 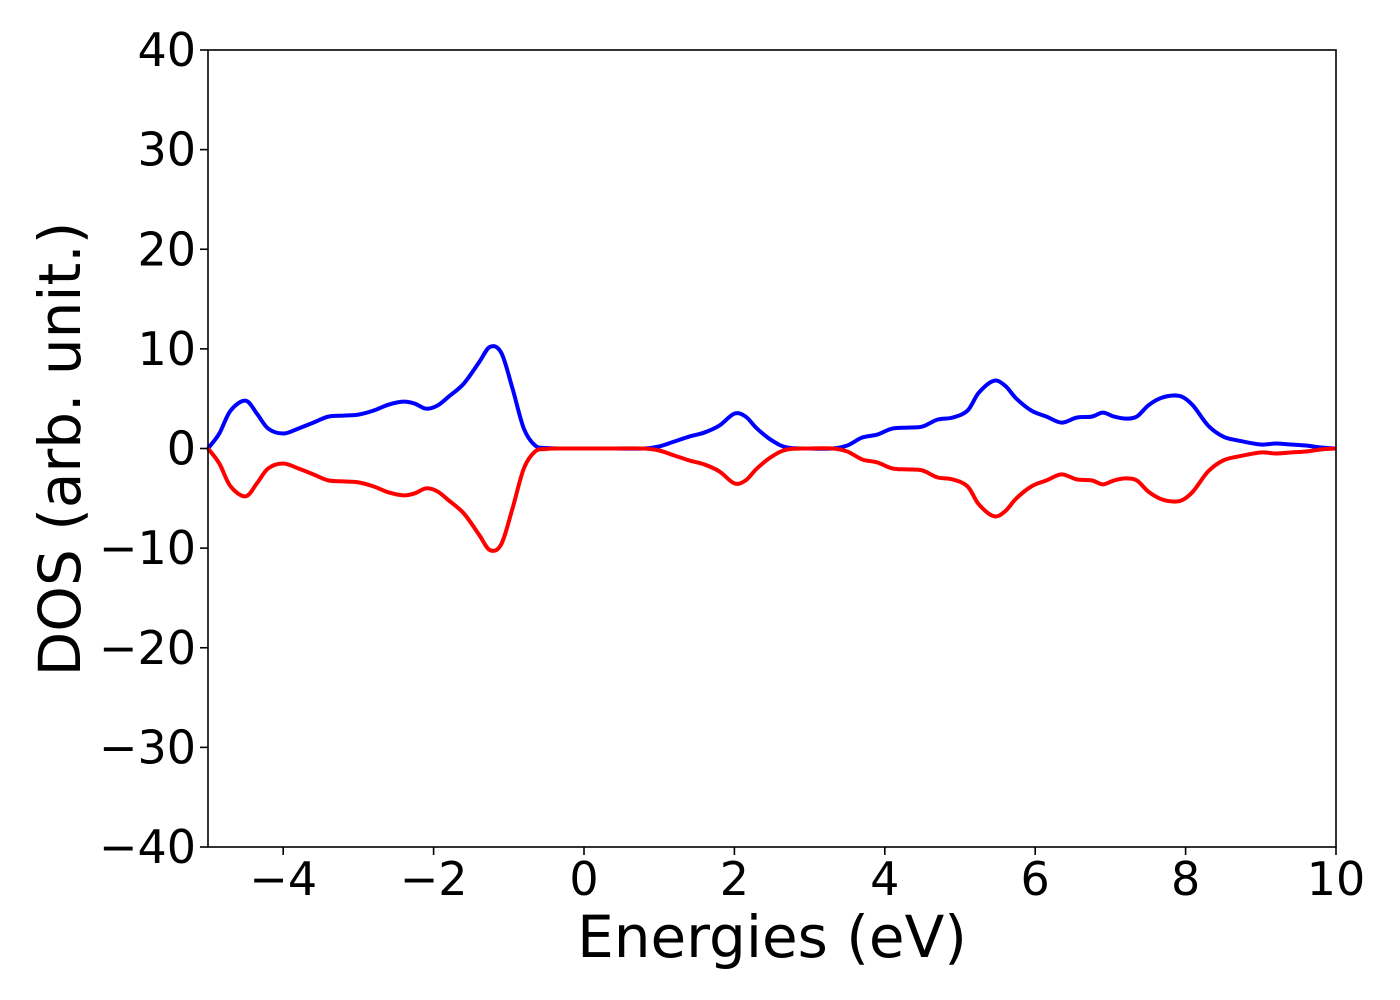 I want to click on y-tick-label: 30, so click(x=166, y=150).